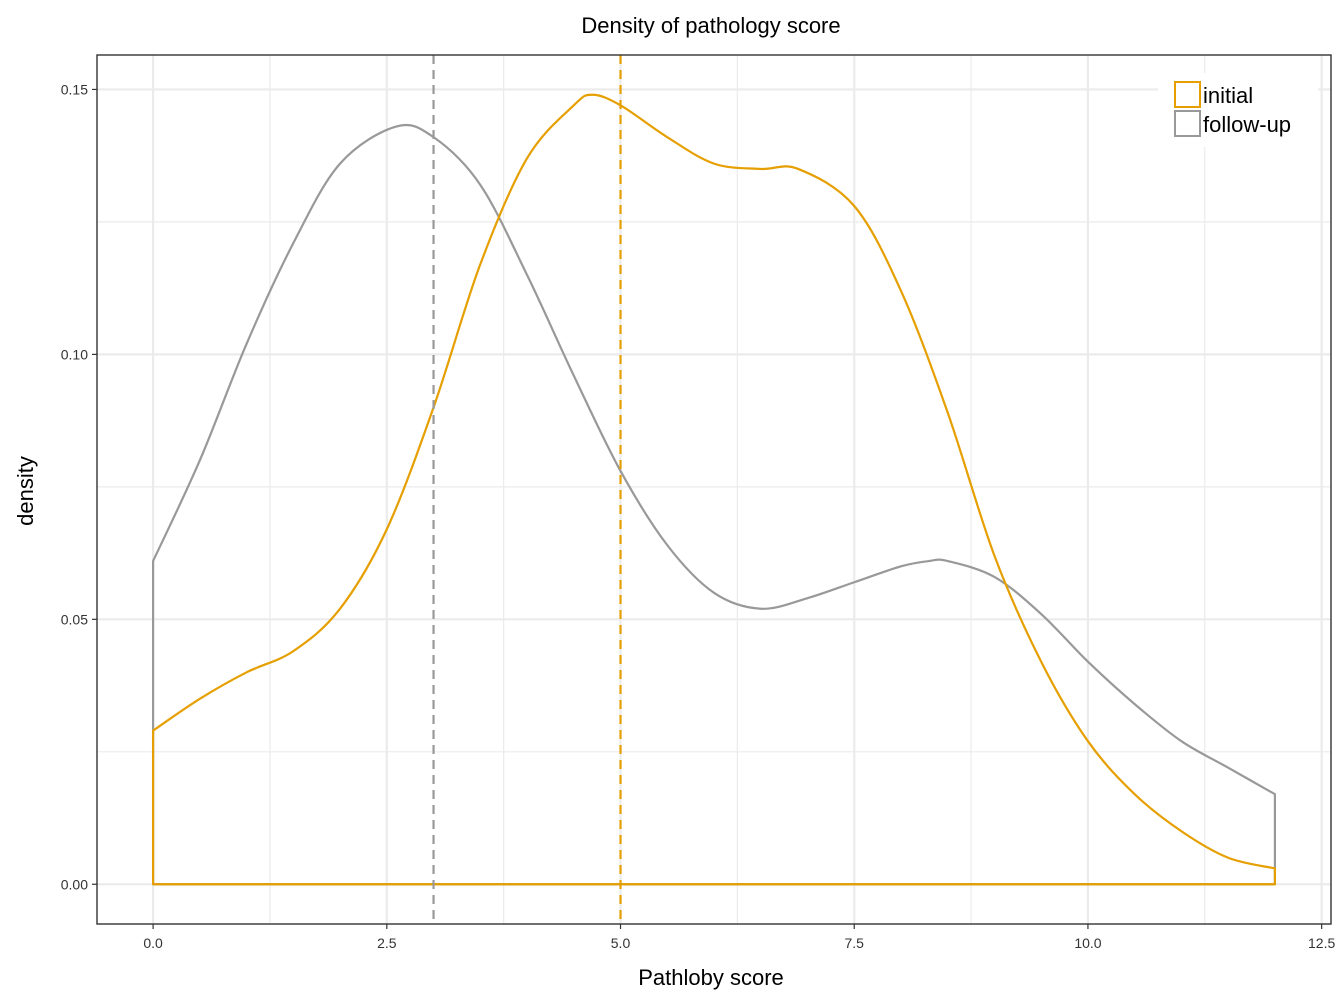  Describe the element at coordinates (74, 884) in the screenshot. I see `y-tick-label: 0.00` at that location.